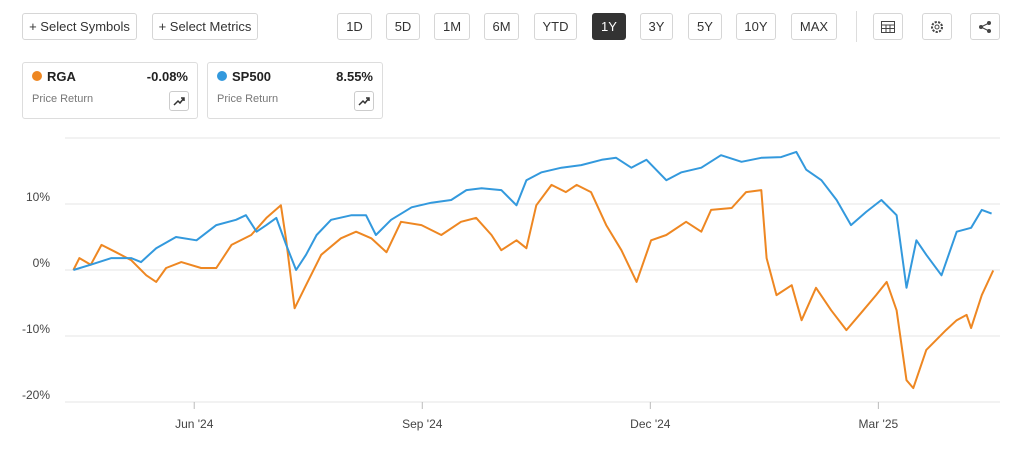 This screenshot has height=458, width=1024. Describe the element at coordinates (354, 26) in the screenshot. I see `period-button: 1D` at that location.